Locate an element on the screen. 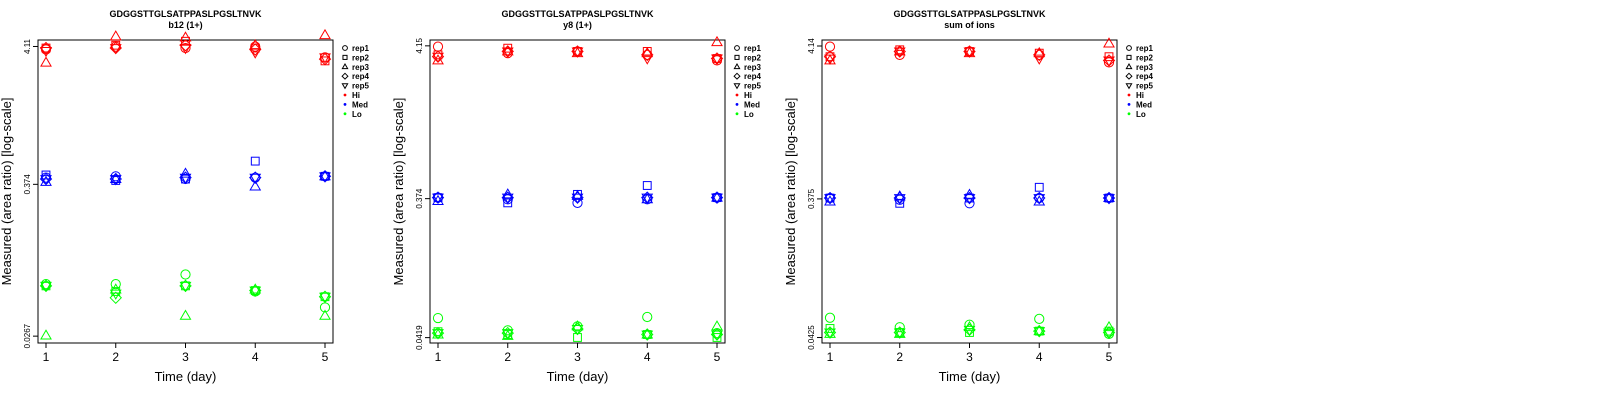 Image resolution: width=1600 pixels, height=400 pixels. y-tick-label: 4.11 is located at coordinates (27, 46).